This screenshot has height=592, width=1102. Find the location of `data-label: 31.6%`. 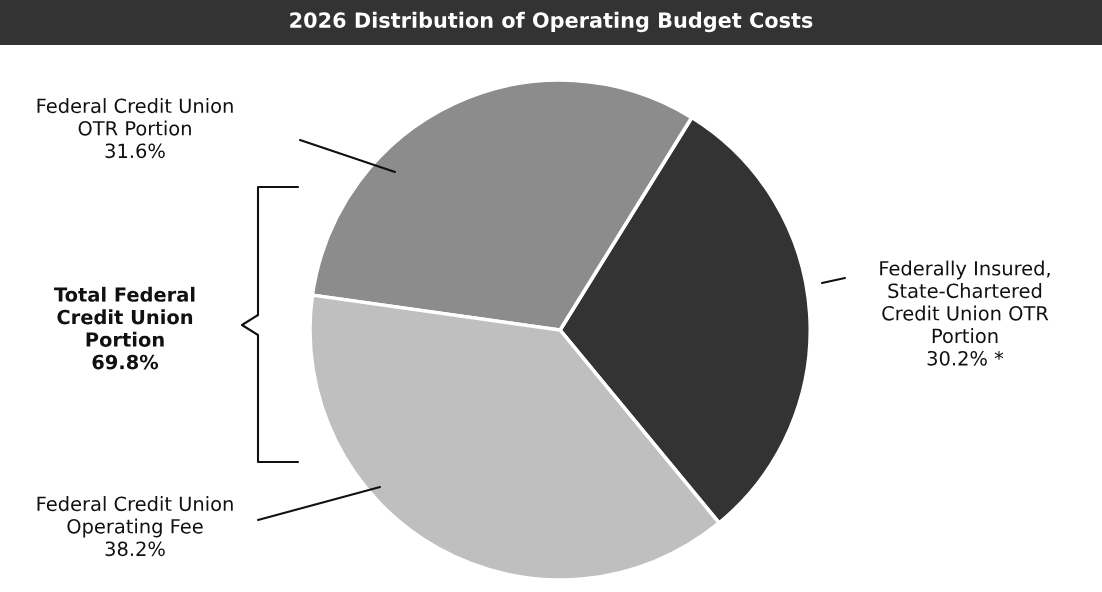

data-label: 31.6% is located at coordinates (135, 151).